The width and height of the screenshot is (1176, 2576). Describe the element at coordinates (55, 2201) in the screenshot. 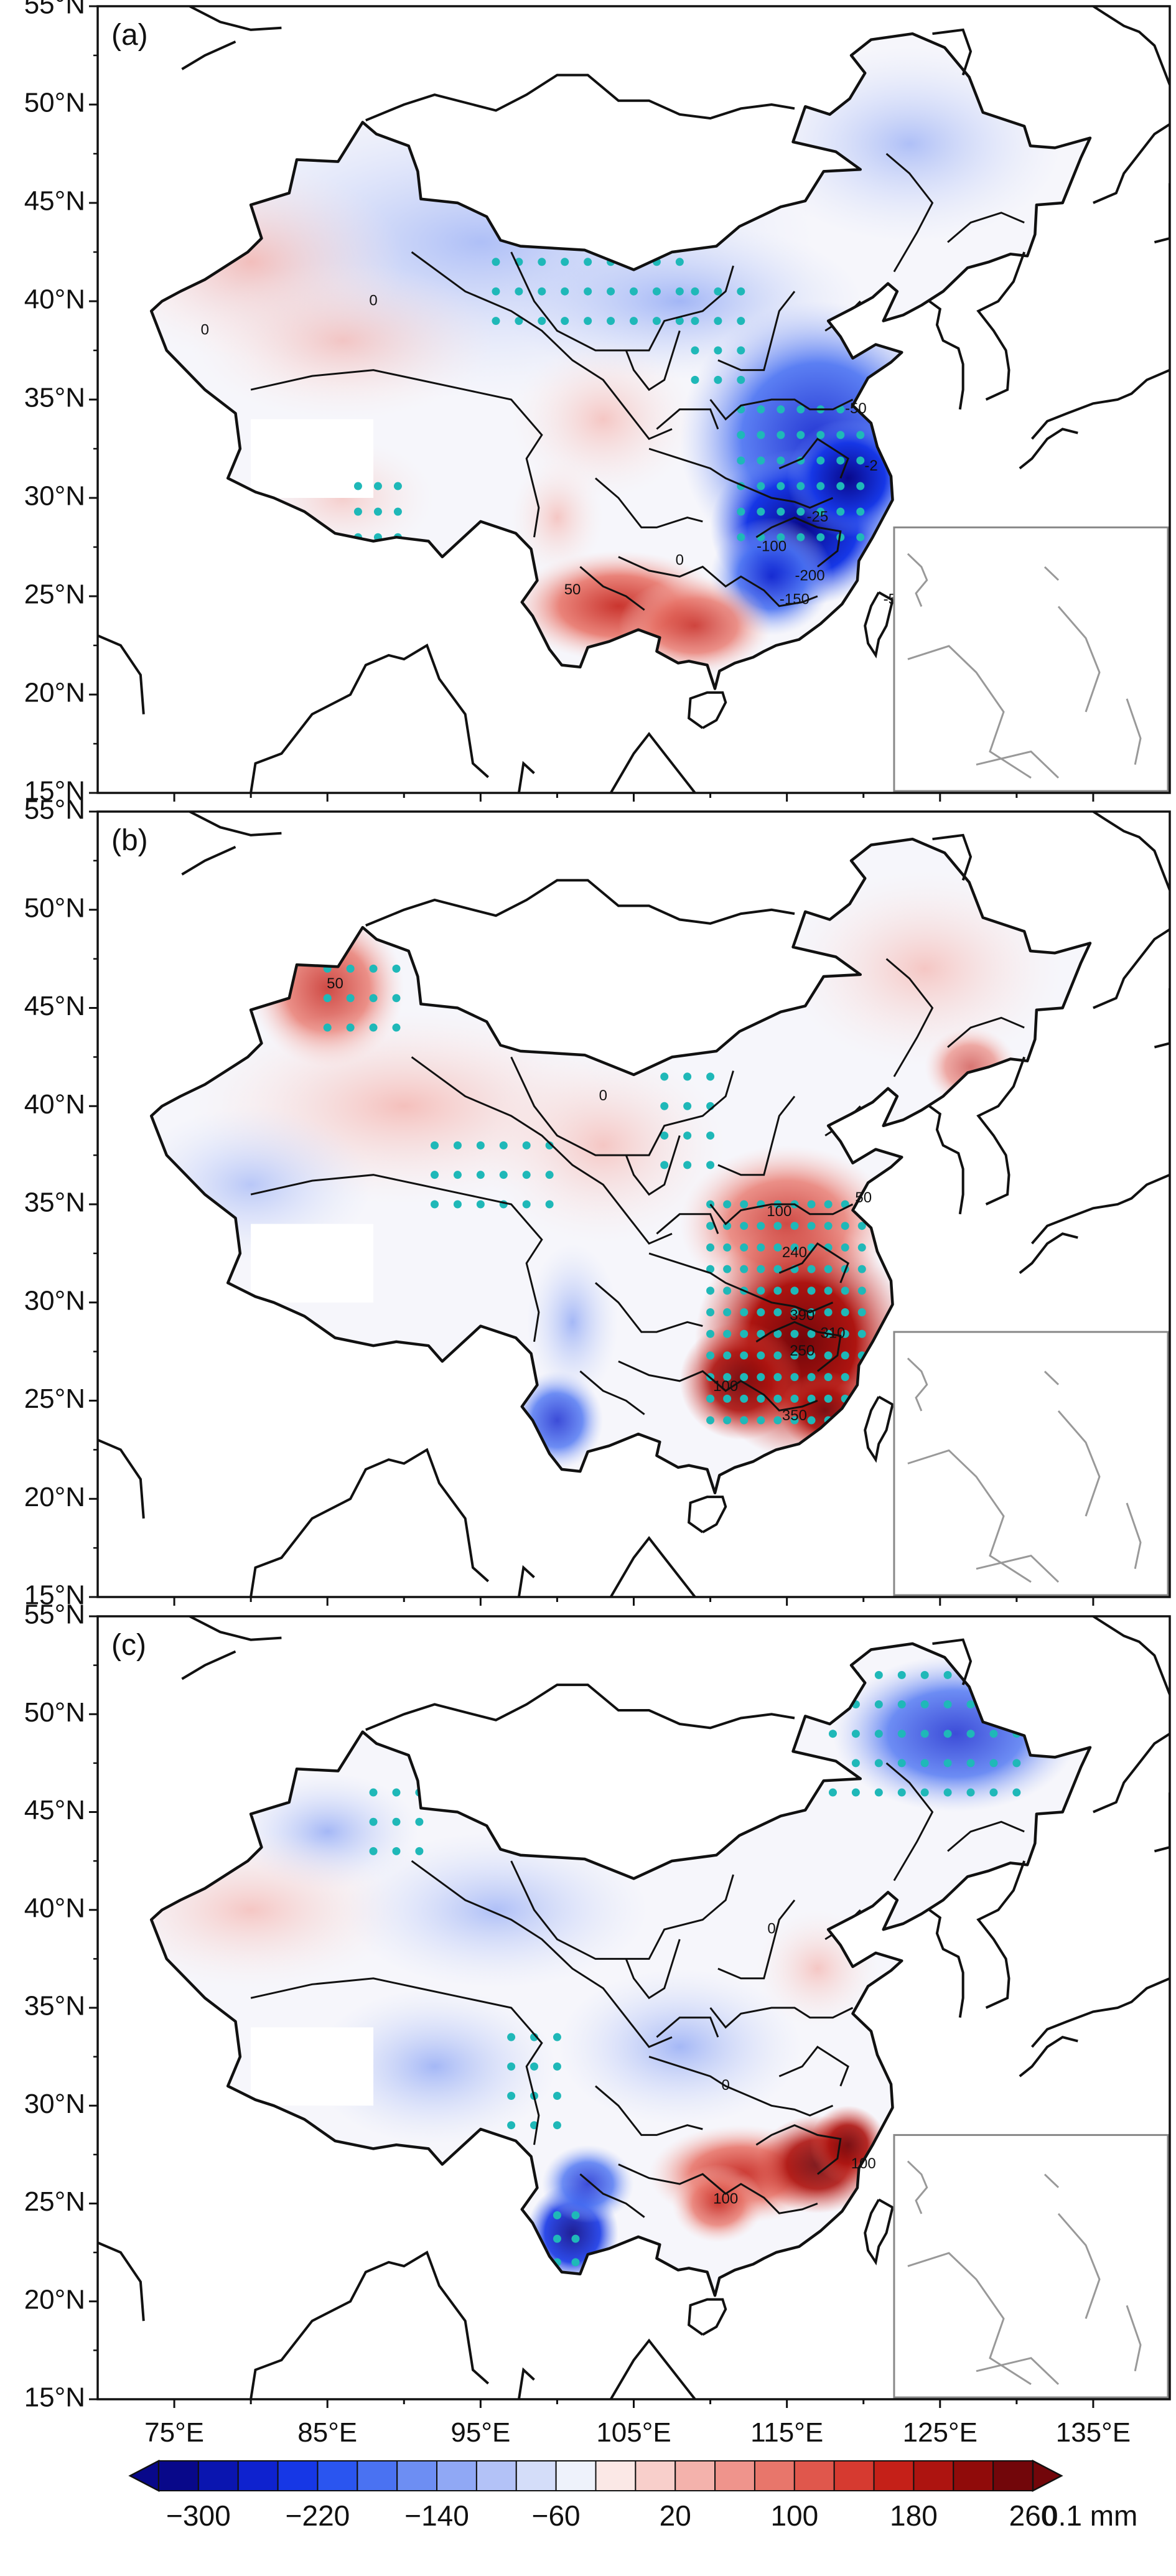

I see `lat-tick-label: 25°N` at that location.